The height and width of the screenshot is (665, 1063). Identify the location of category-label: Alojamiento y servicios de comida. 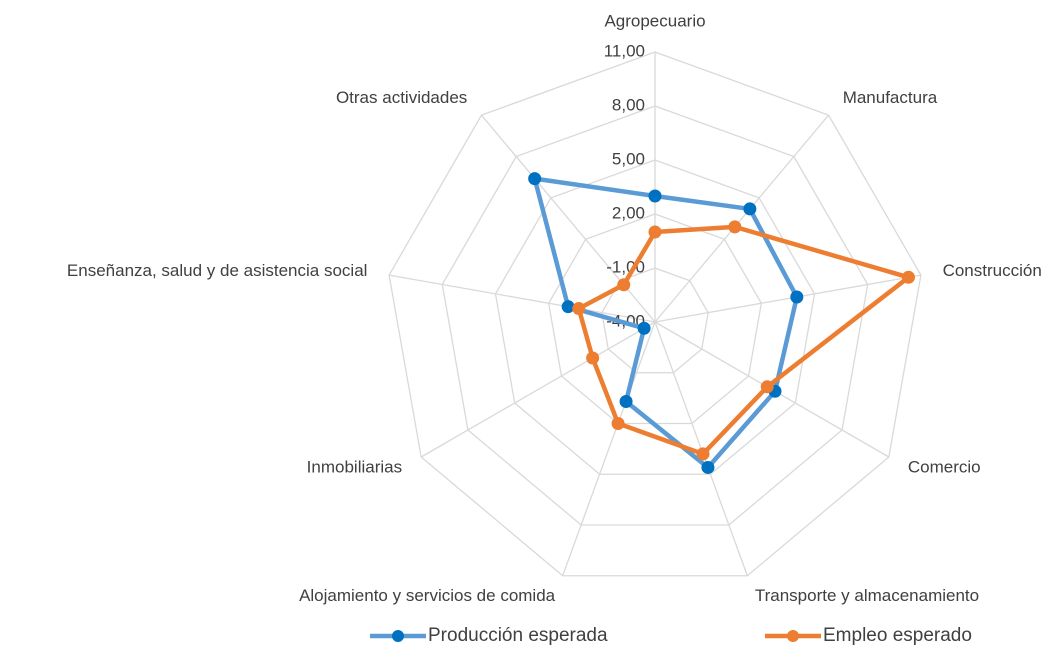
(427, 595).